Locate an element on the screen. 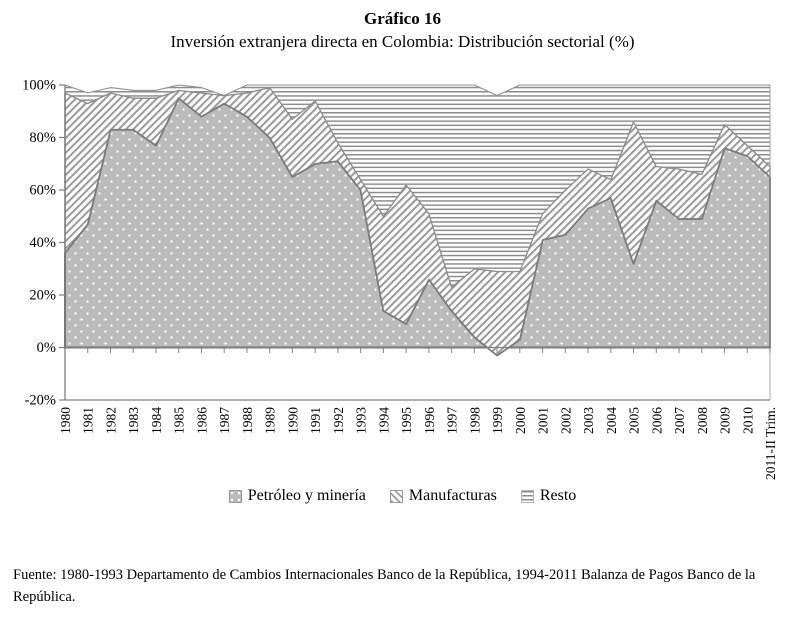  svg-text: 2009 is located at coordinates (725, 420).